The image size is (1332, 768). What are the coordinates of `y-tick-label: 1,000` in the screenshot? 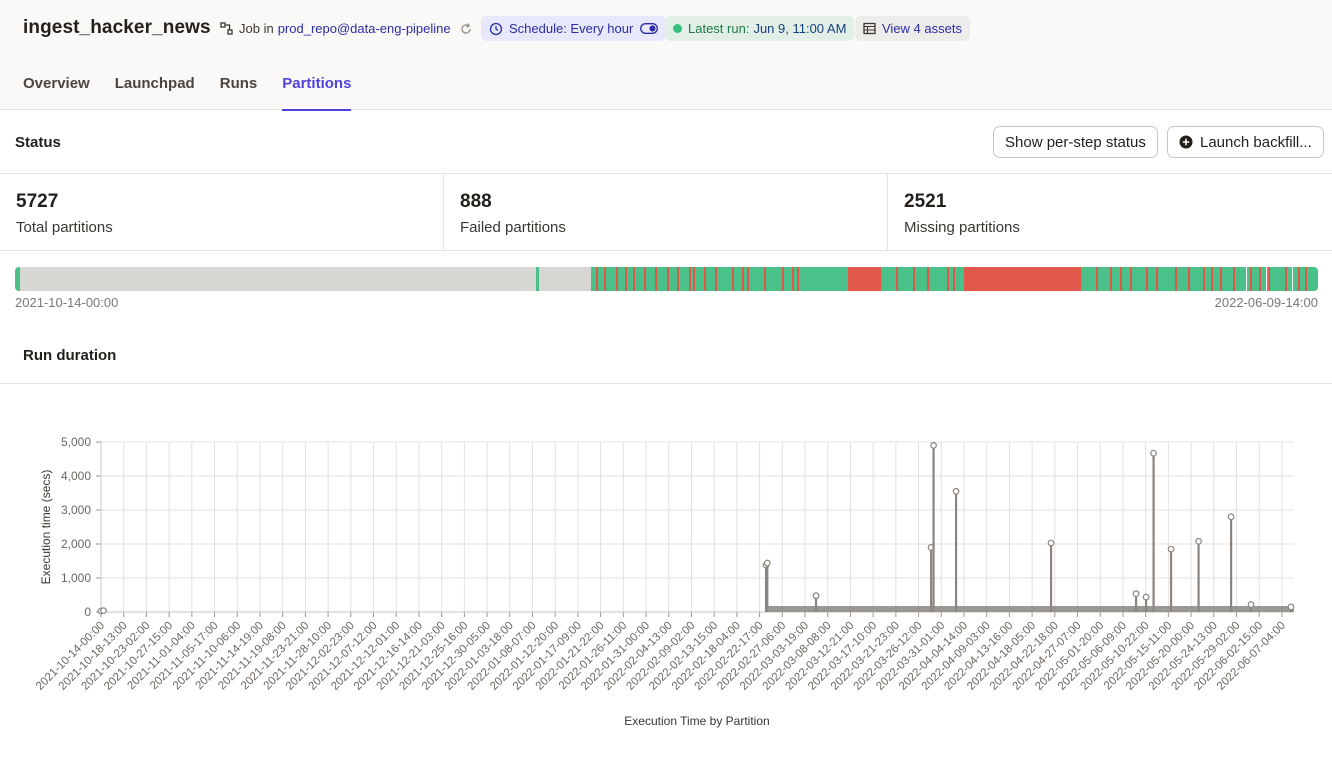 It's located at (76, 578).